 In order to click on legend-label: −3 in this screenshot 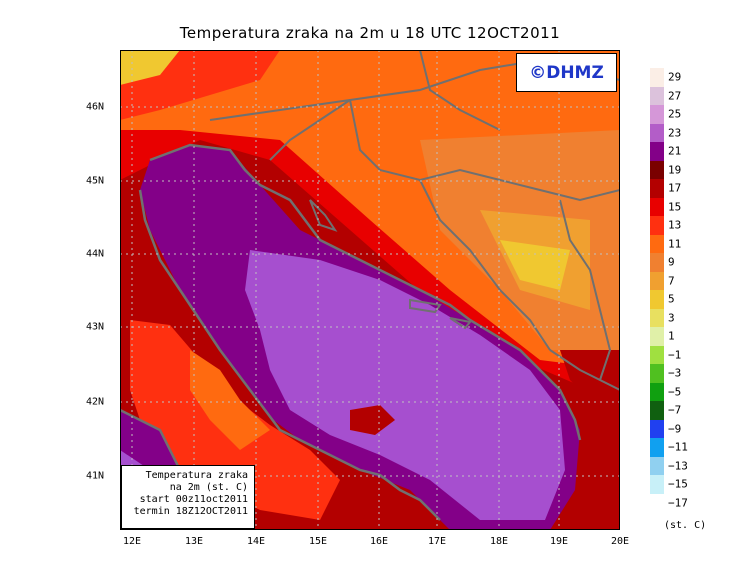, I will do `click(675, 373)`.